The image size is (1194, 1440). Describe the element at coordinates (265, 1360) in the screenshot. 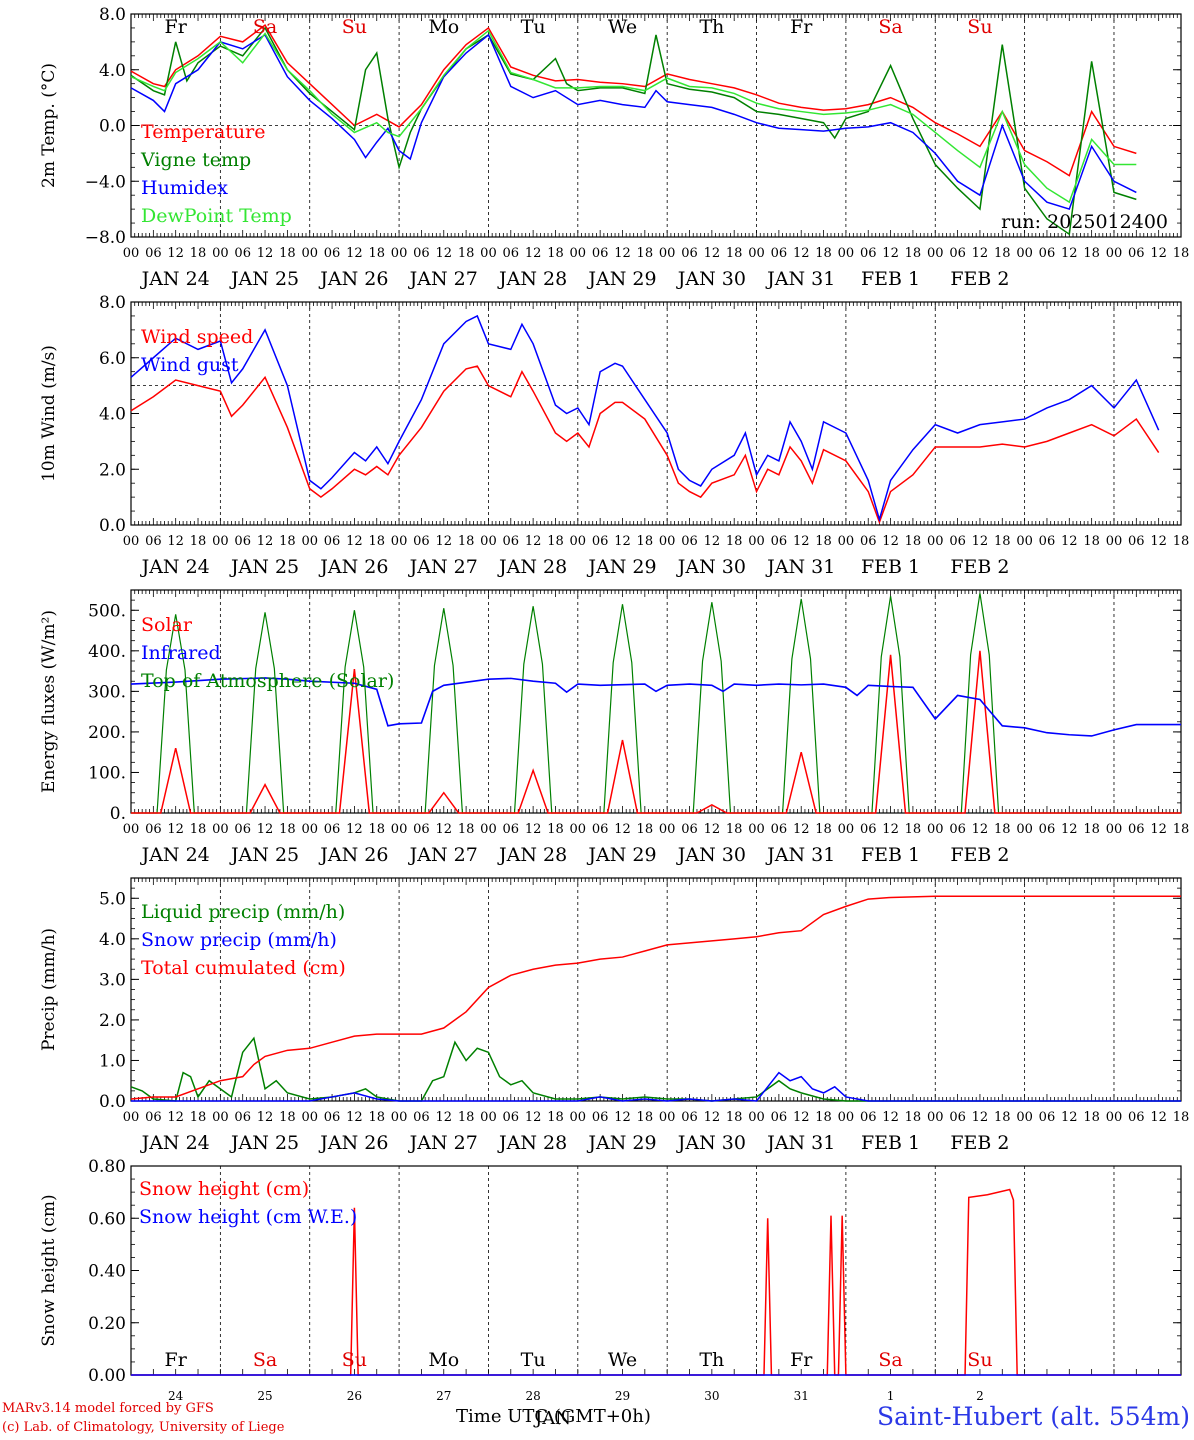

I see `weekday-label-bottom: Sa` at that location.